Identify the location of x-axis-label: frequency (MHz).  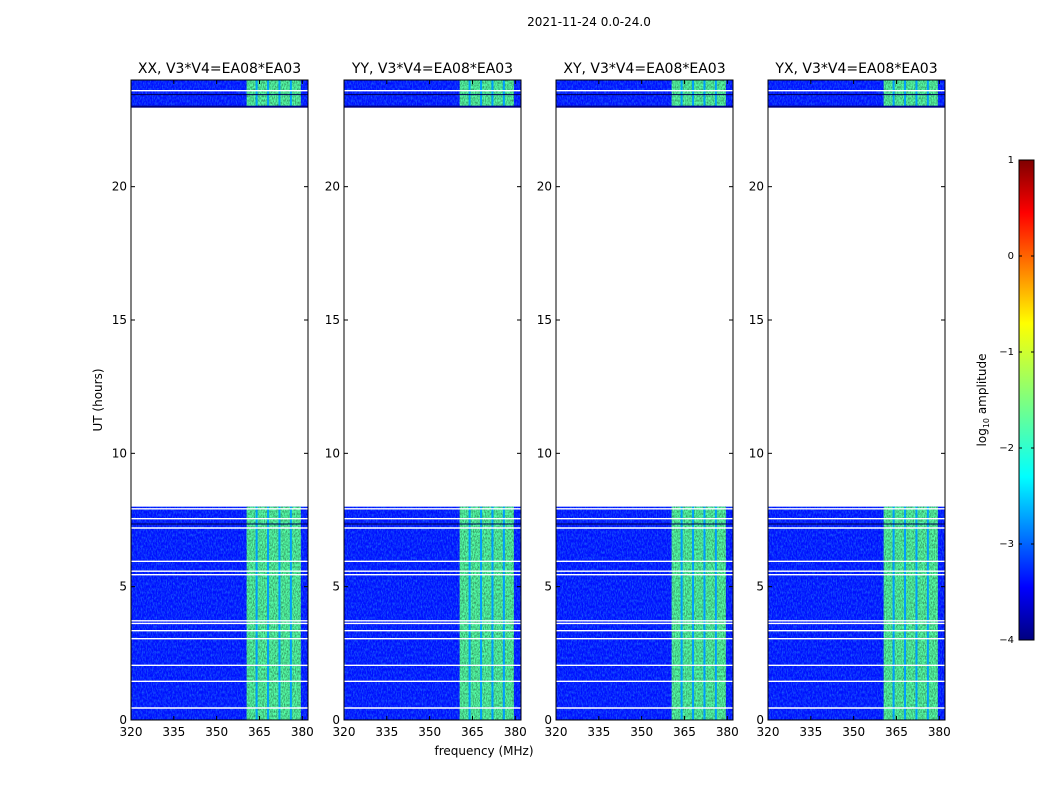
(483, 751).